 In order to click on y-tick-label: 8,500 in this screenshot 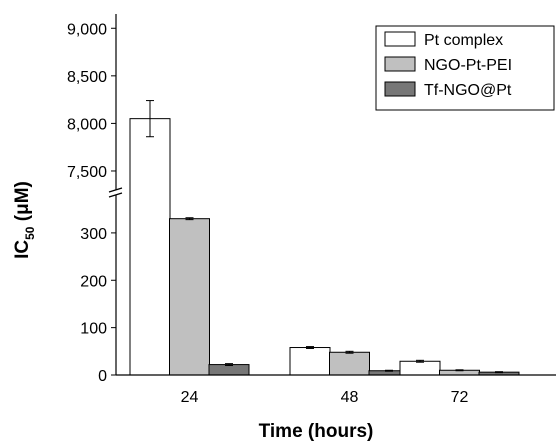, I will do `click(87, 77)`.